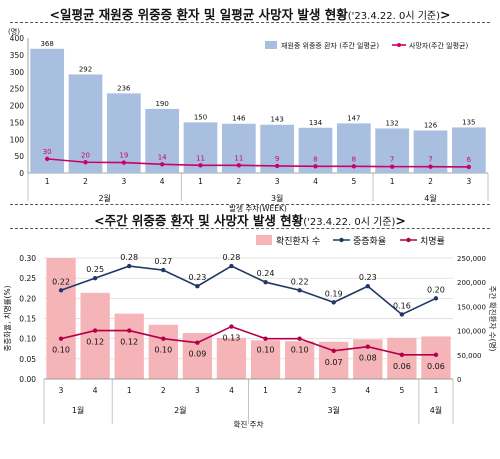 This screenshot has height=459, width=500. What do you see at coordinates (341, 240) in the screenshot?
I see `chart2-legend-severity-marker` at bounding box center [341, 240].